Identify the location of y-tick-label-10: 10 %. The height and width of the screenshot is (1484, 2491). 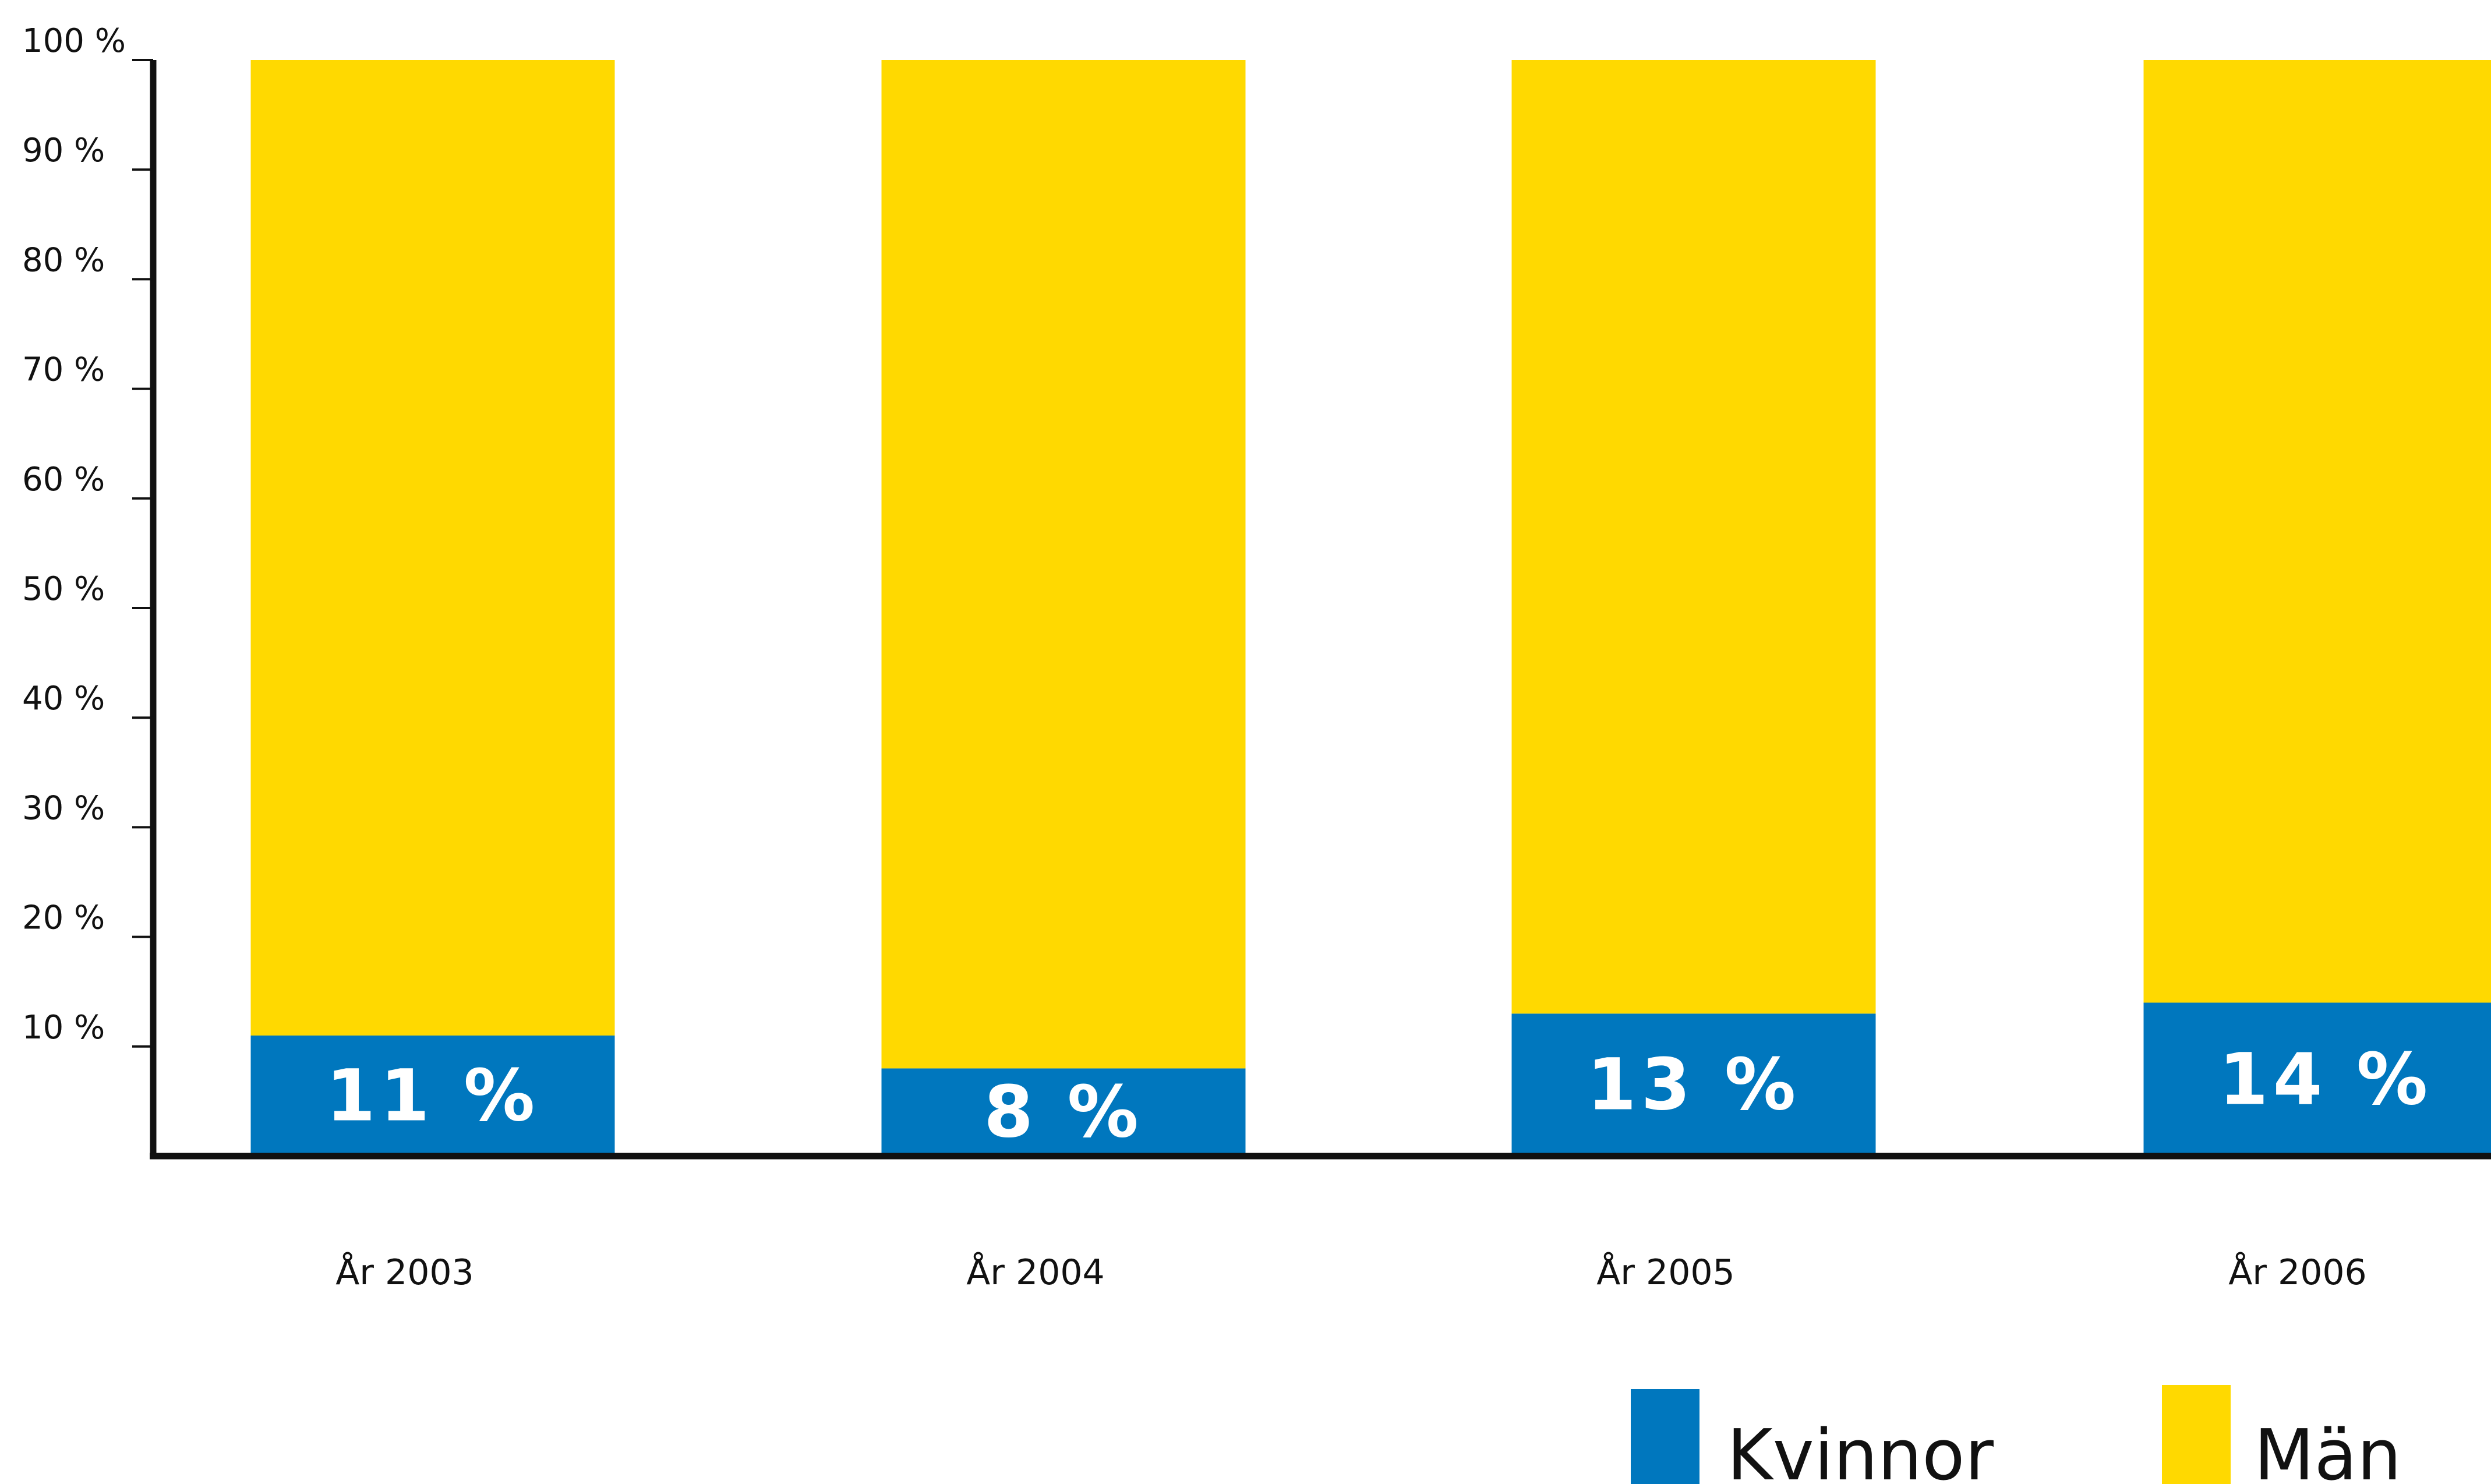
(64, 1028).